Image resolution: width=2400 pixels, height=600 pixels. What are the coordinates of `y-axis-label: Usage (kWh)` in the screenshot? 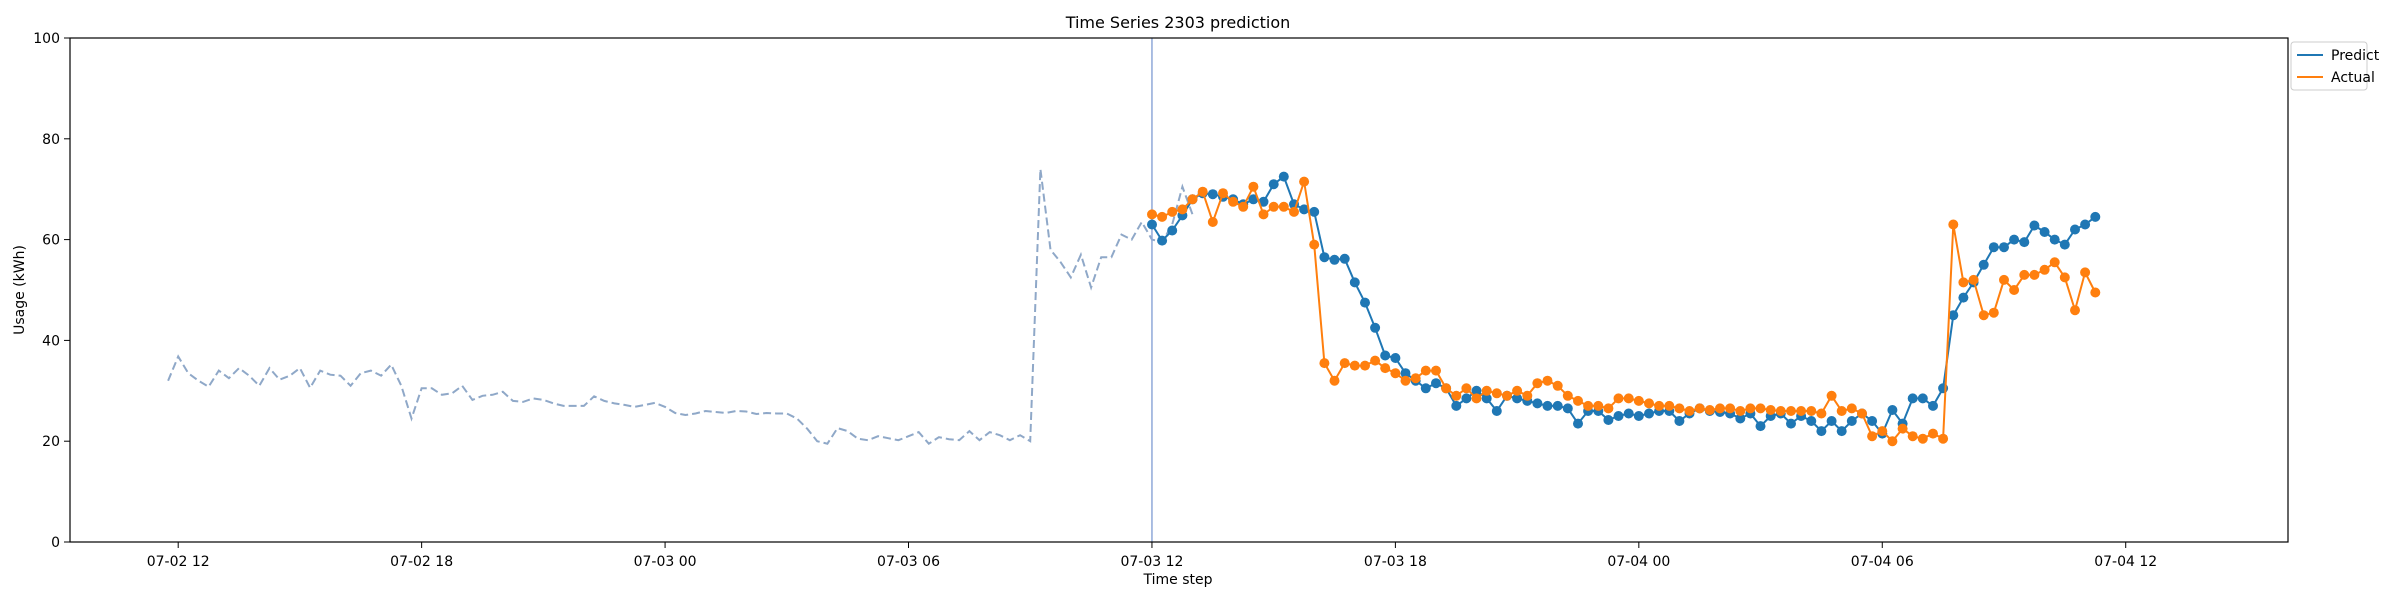 It's located at (20, 290).